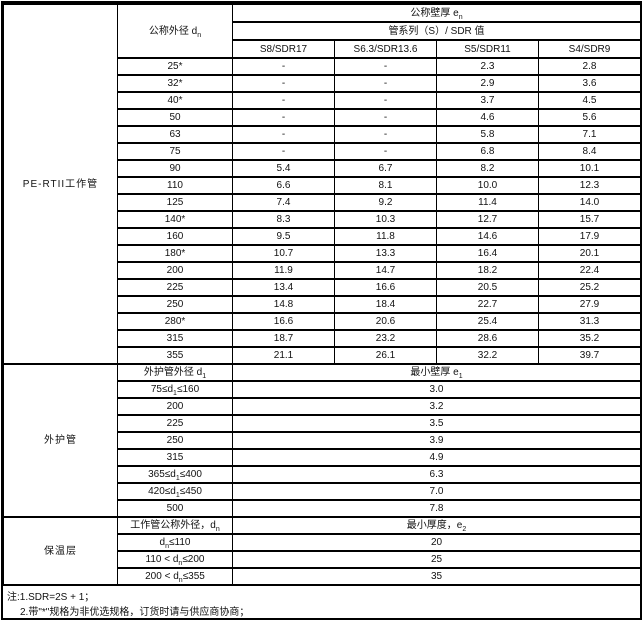 The width and height of the screenshot is (643, 621). I want to click on min-wall-cell: 7.0, so click(436, 491).